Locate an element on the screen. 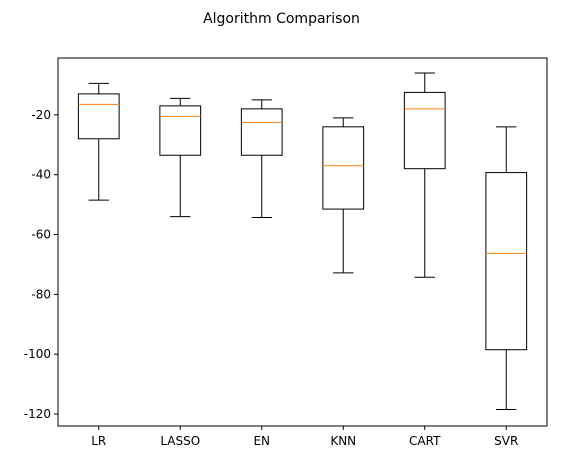 Image resolution: width=563 pixels, height=461 pixels. x-tick-label: EN is located at coordinates (261, 441).